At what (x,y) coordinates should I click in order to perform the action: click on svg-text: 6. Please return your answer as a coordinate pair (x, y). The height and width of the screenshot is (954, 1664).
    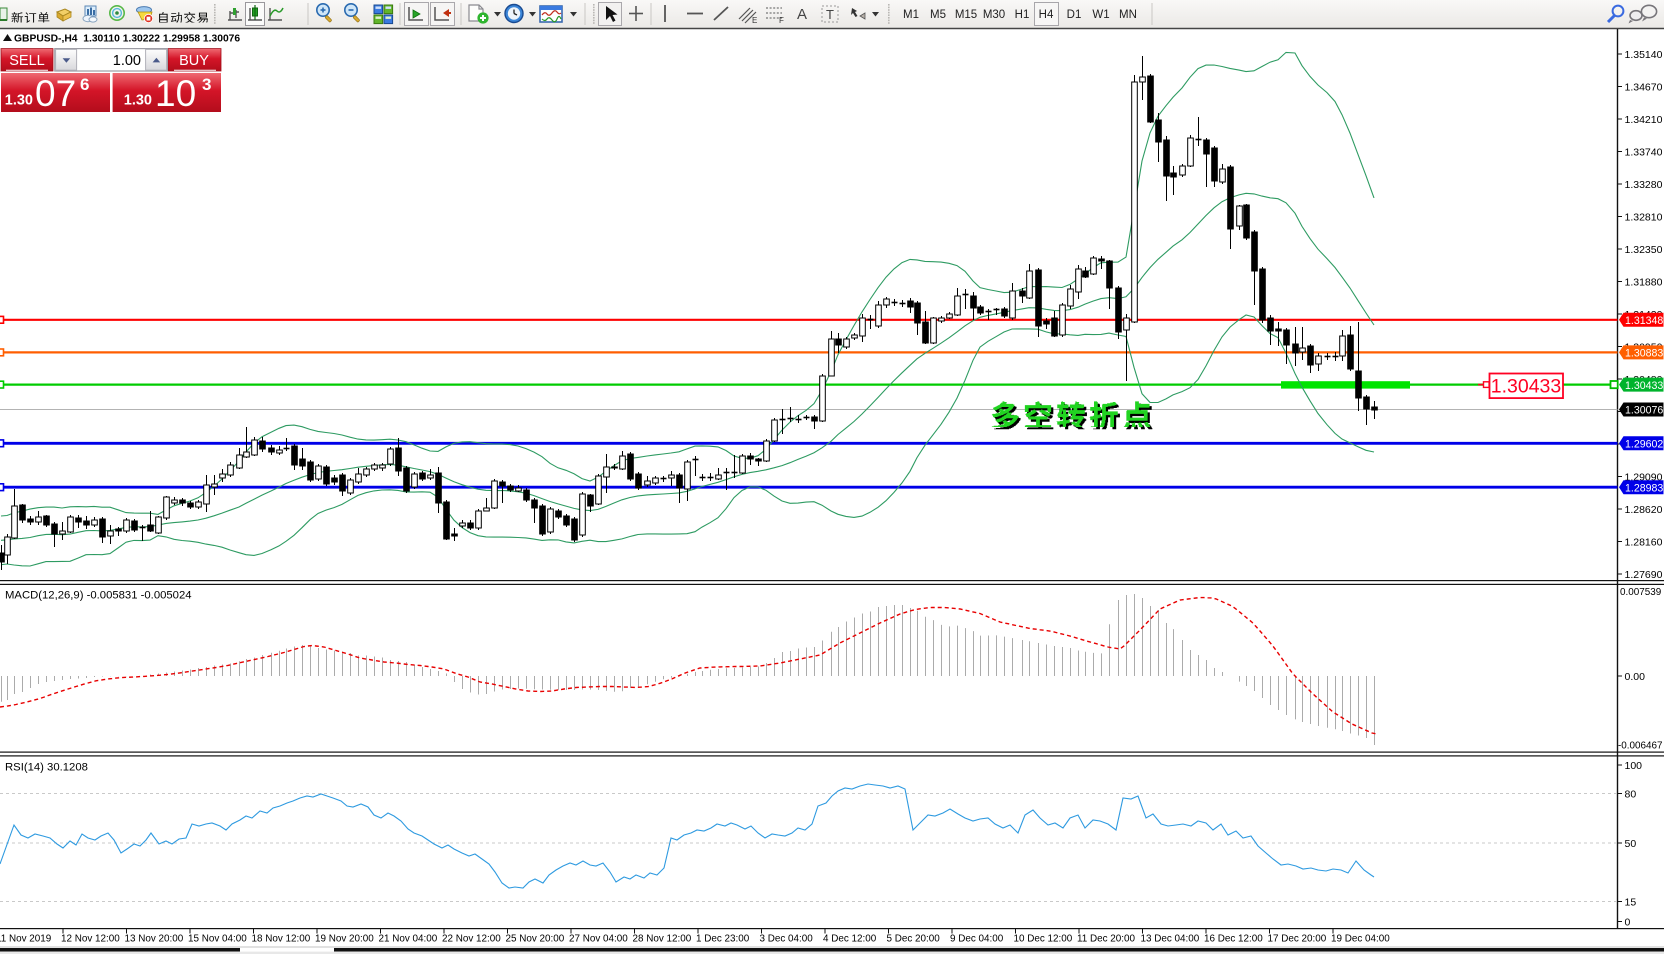
    Looking at the image, I should click on (84, 84).